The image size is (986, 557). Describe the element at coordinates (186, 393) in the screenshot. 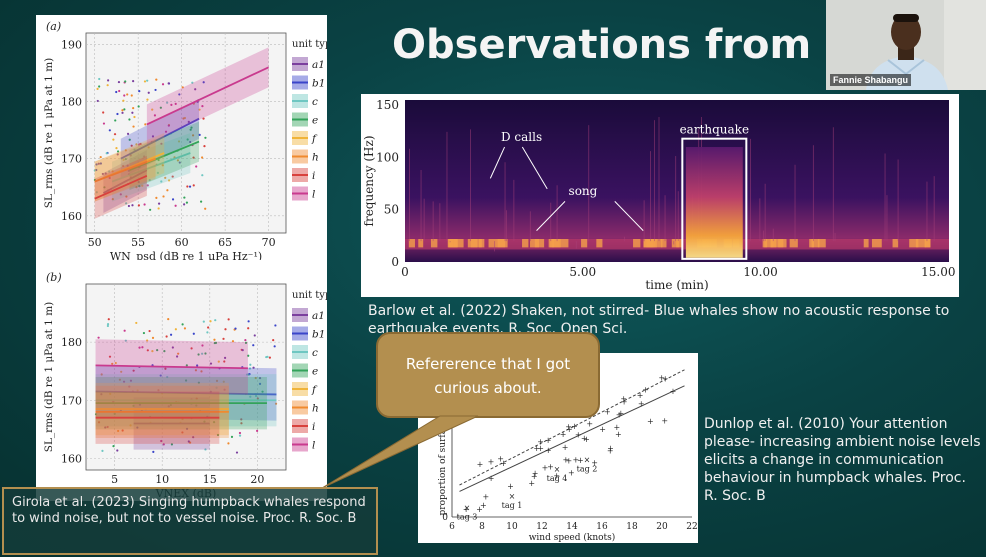

I see `regression-line-b1` at that location.